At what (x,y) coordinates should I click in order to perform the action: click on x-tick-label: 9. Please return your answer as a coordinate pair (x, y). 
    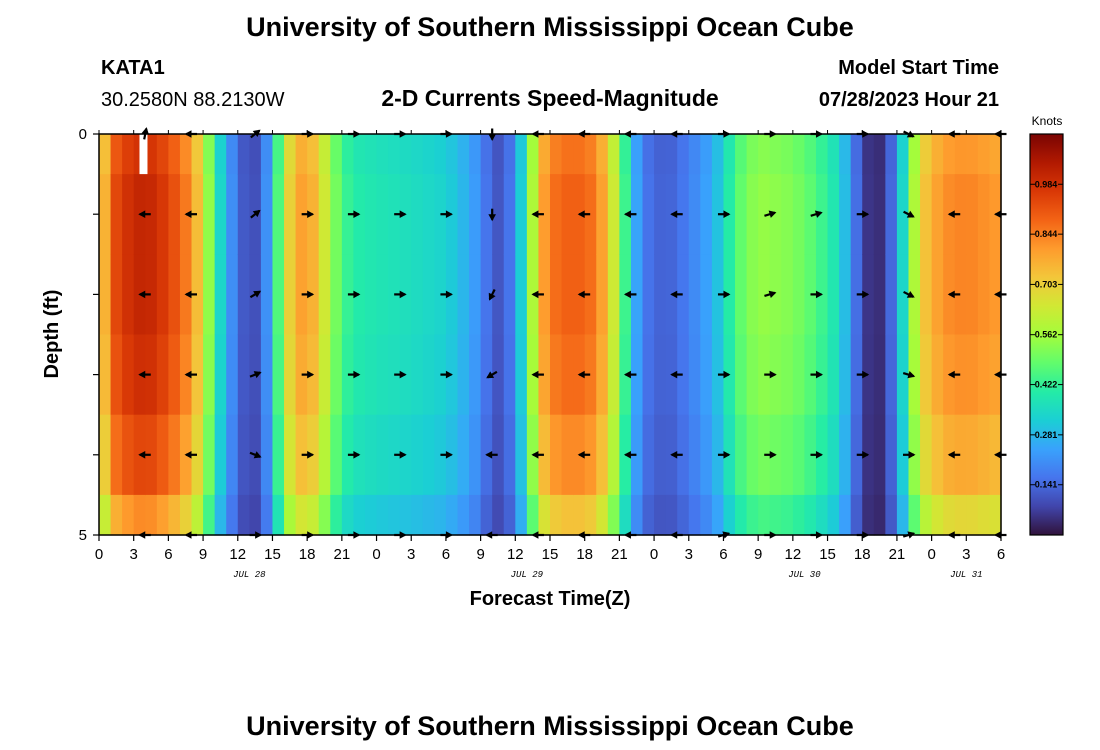
    Looking at the image, I should click on (203, 554).